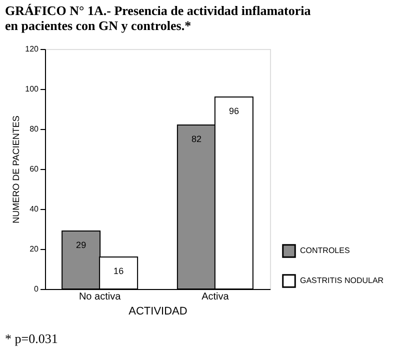 The image size is (400, 349). Describe the element at coordinates (35, 249) in the screenshot. I see `y-tick-label: 20` at that location.